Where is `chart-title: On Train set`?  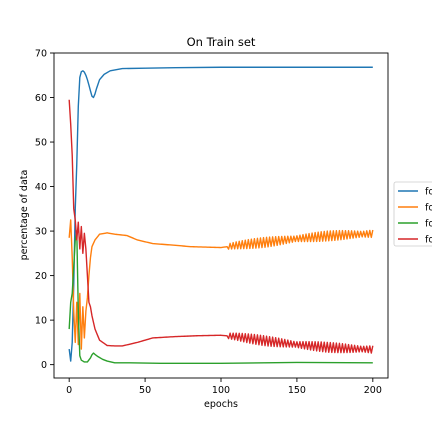 chart-title: On Train set is located at coordinates (221, 42).